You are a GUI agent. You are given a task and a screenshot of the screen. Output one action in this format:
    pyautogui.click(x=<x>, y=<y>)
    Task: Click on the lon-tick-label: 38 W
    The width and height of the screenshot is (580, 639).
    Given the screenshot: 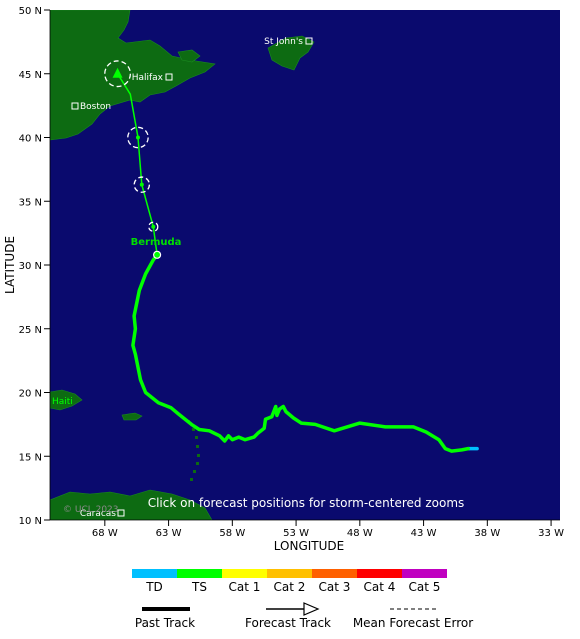 What is the action you would take?
    pyautogui.click(x=487, y=533)
    